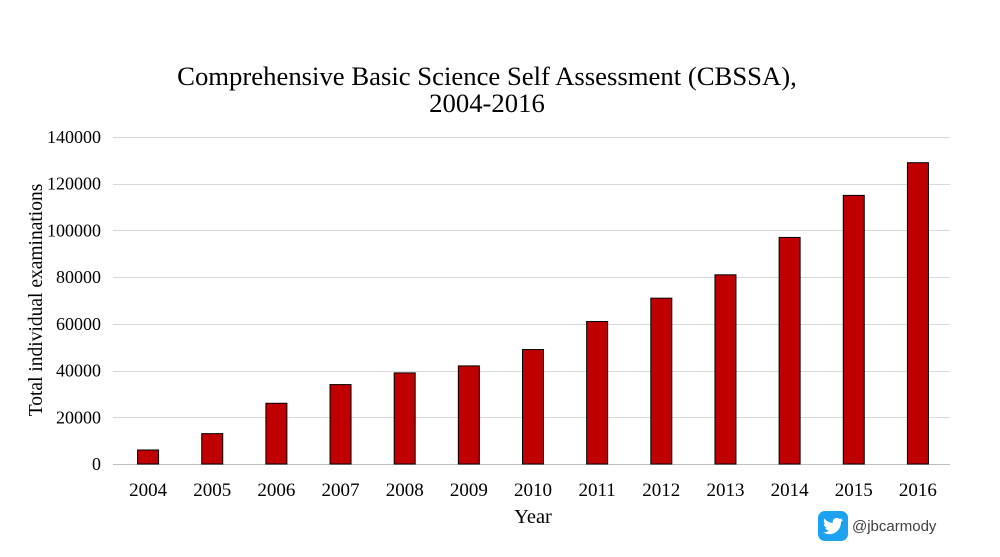 Image resolution: width=1000 pixels, height=557 pixels. Describe the element at coordinates (405, 490) in the screenshot. I see `x-tick-label: 2008` at that location.